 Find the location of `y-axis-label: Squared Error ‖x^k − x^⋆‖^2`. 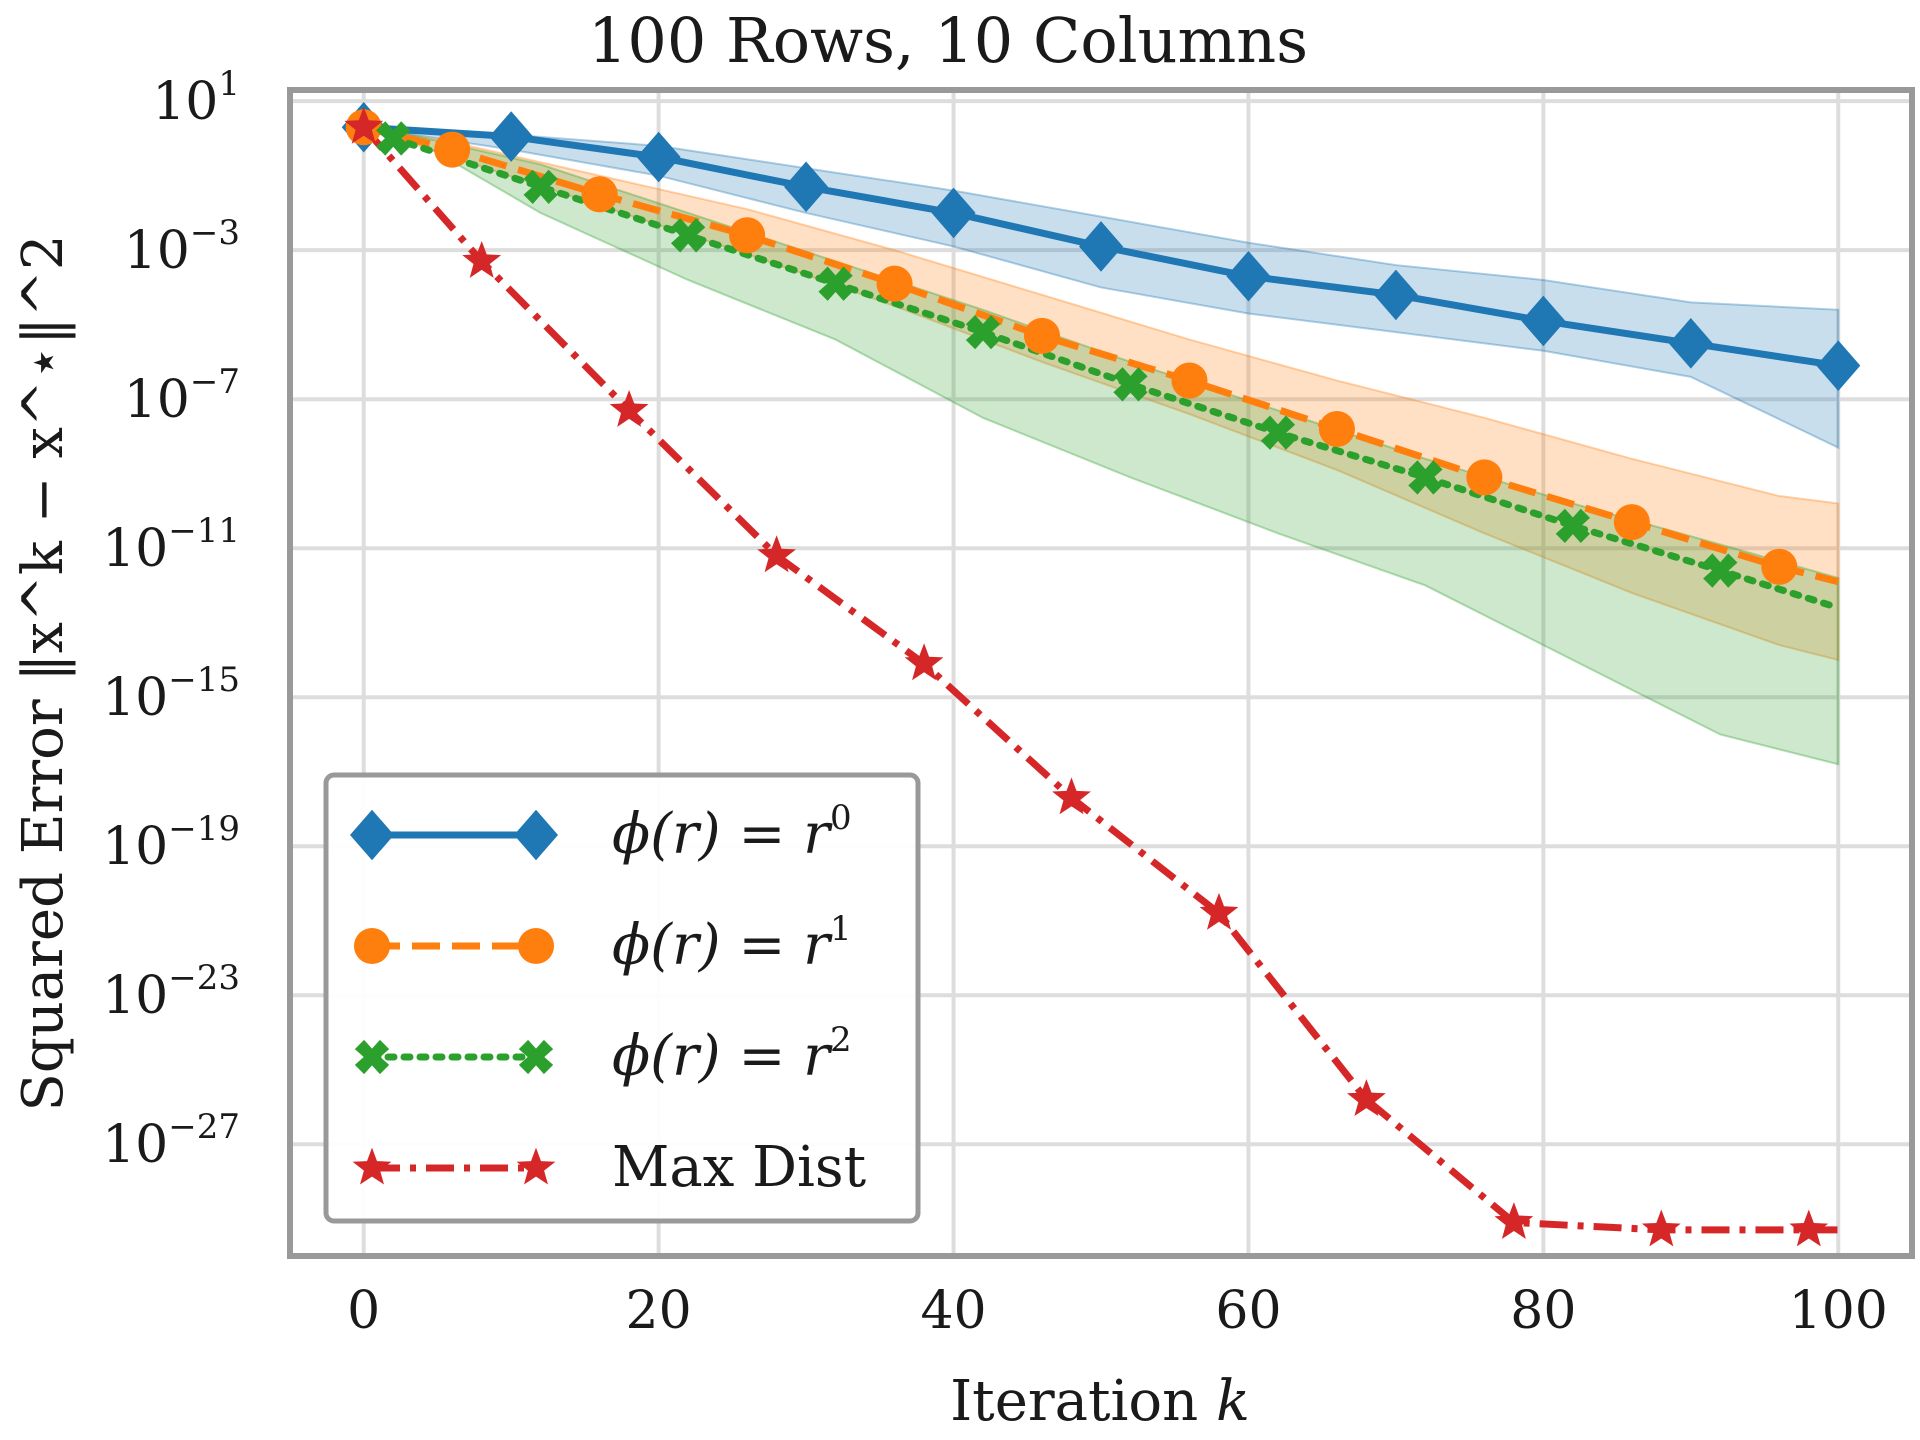

y-axis-label: Squared Error ‖x^k − x^⋆‖^2 is located at coordinates (43, 673).